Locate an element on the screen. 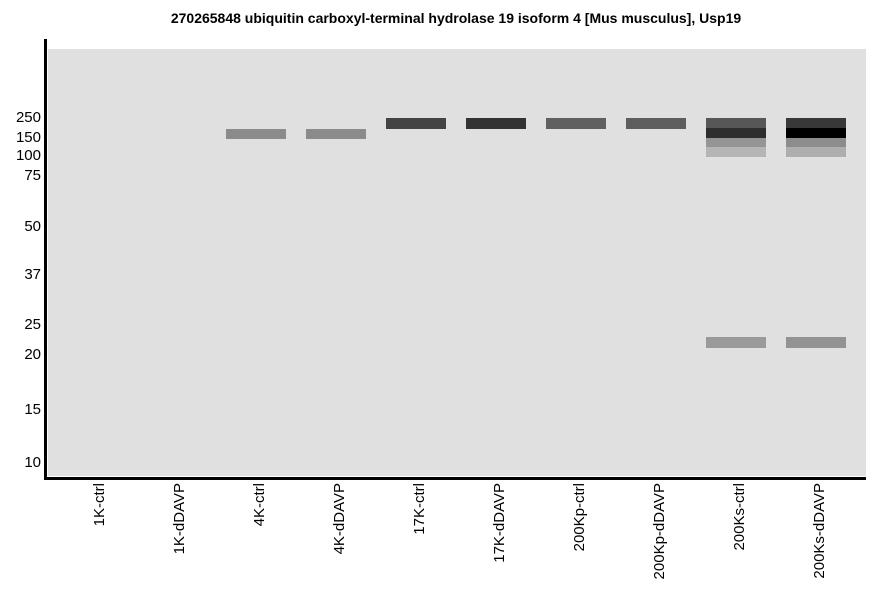 This screenshot has height=595, width=886. y-tick-label: 10 is located at coordinates (32, 462).